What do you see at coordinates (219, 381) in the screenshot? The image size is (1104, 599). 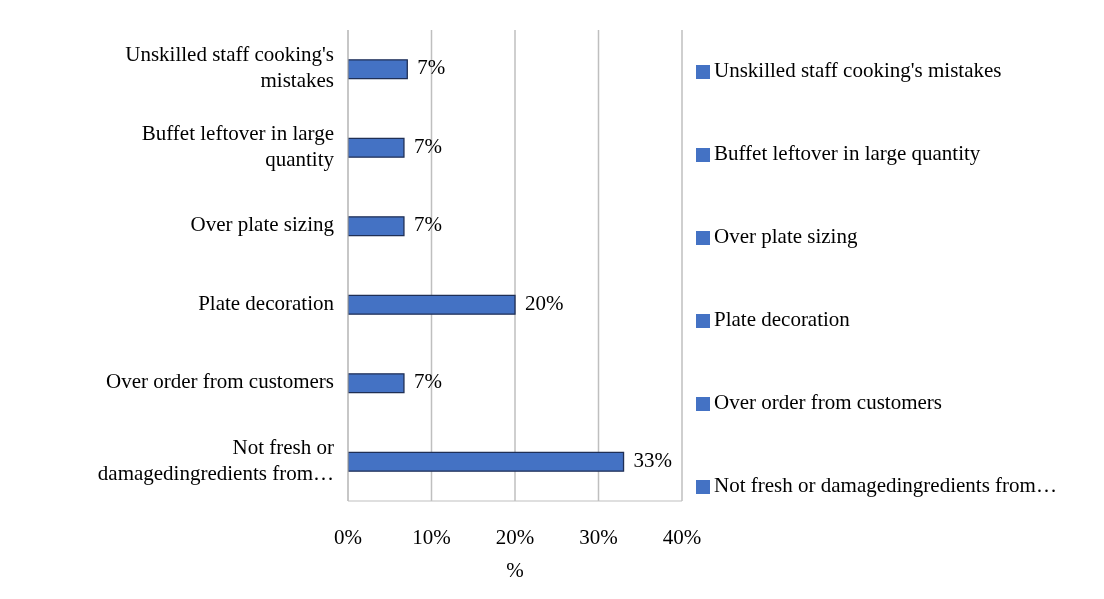 I see `y-tick-label: Over order from customers` at bounding box center [219, 381].